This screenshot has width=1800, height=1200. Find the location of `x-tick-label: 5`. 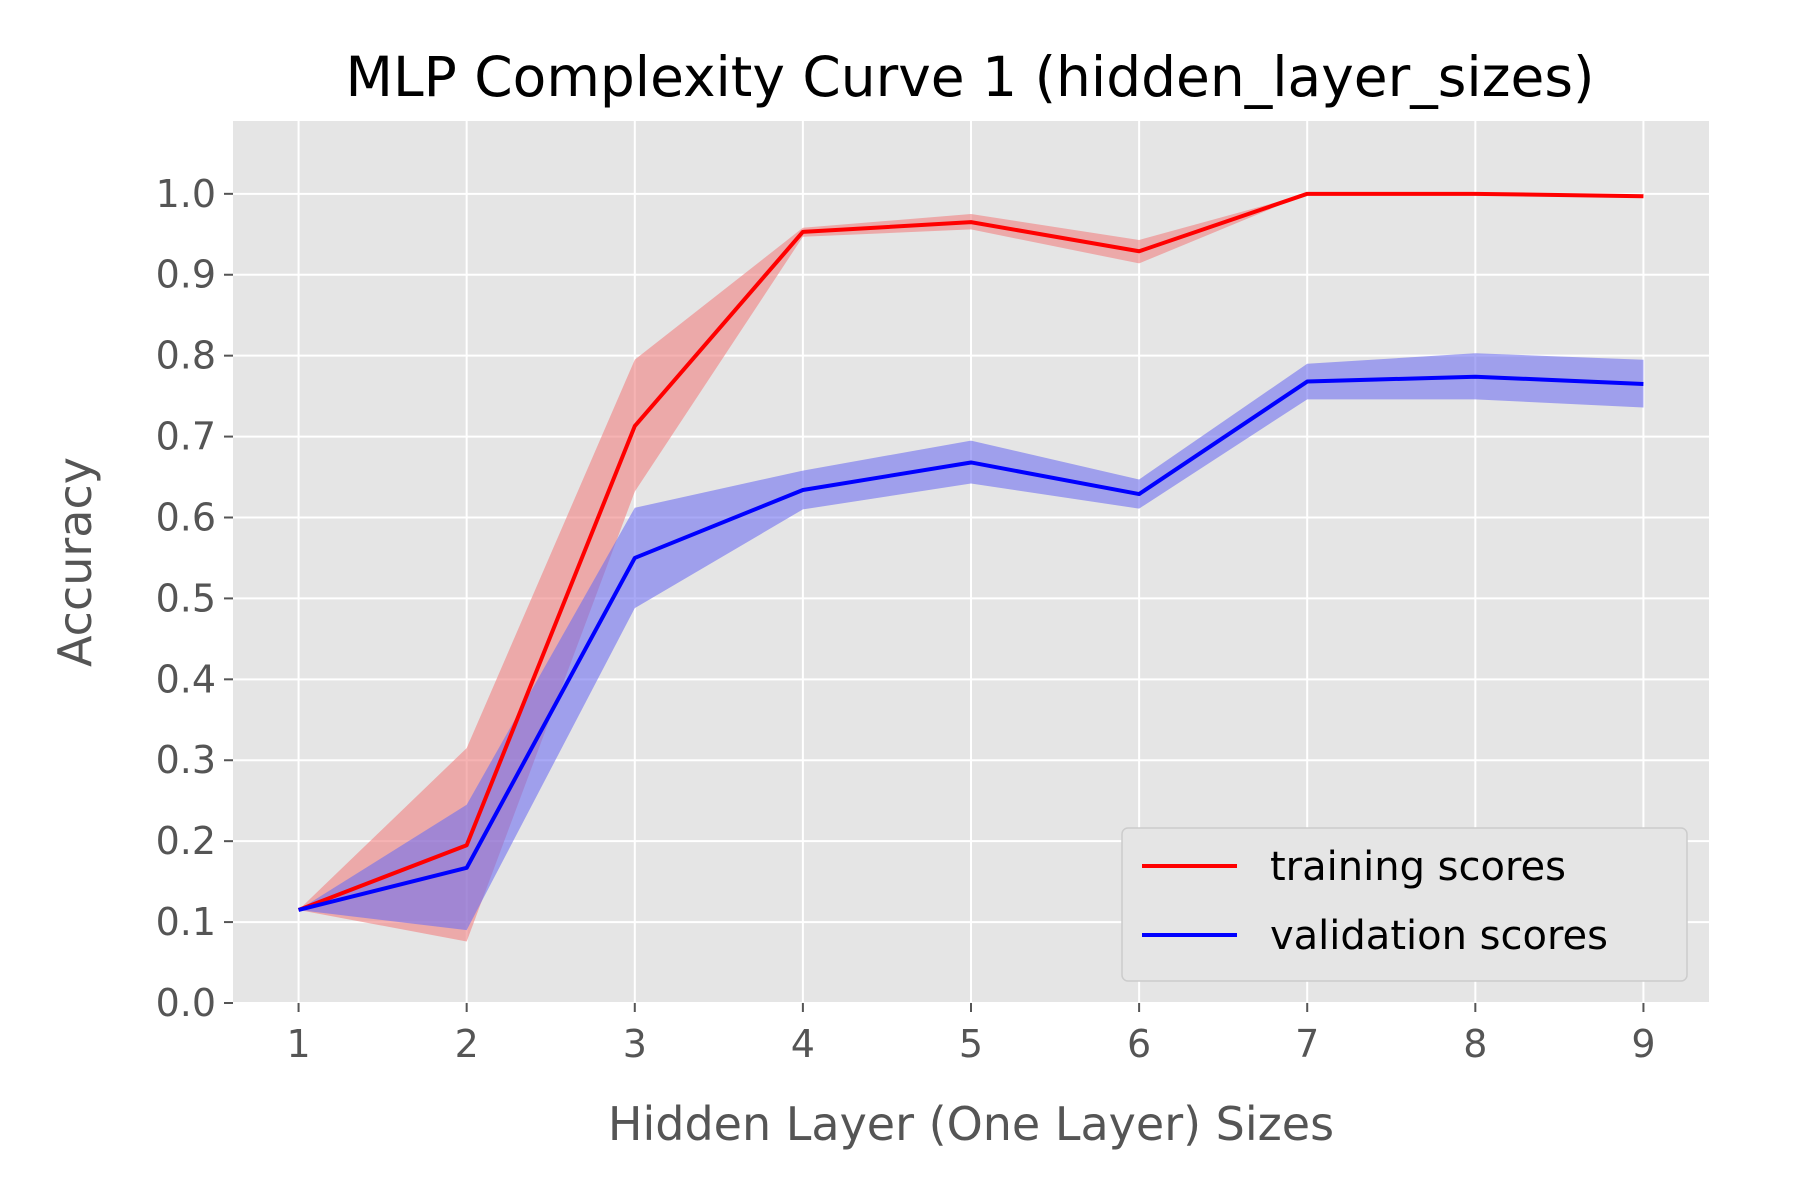

x-tick-label: 5 is located at coordinates (971, 1044).